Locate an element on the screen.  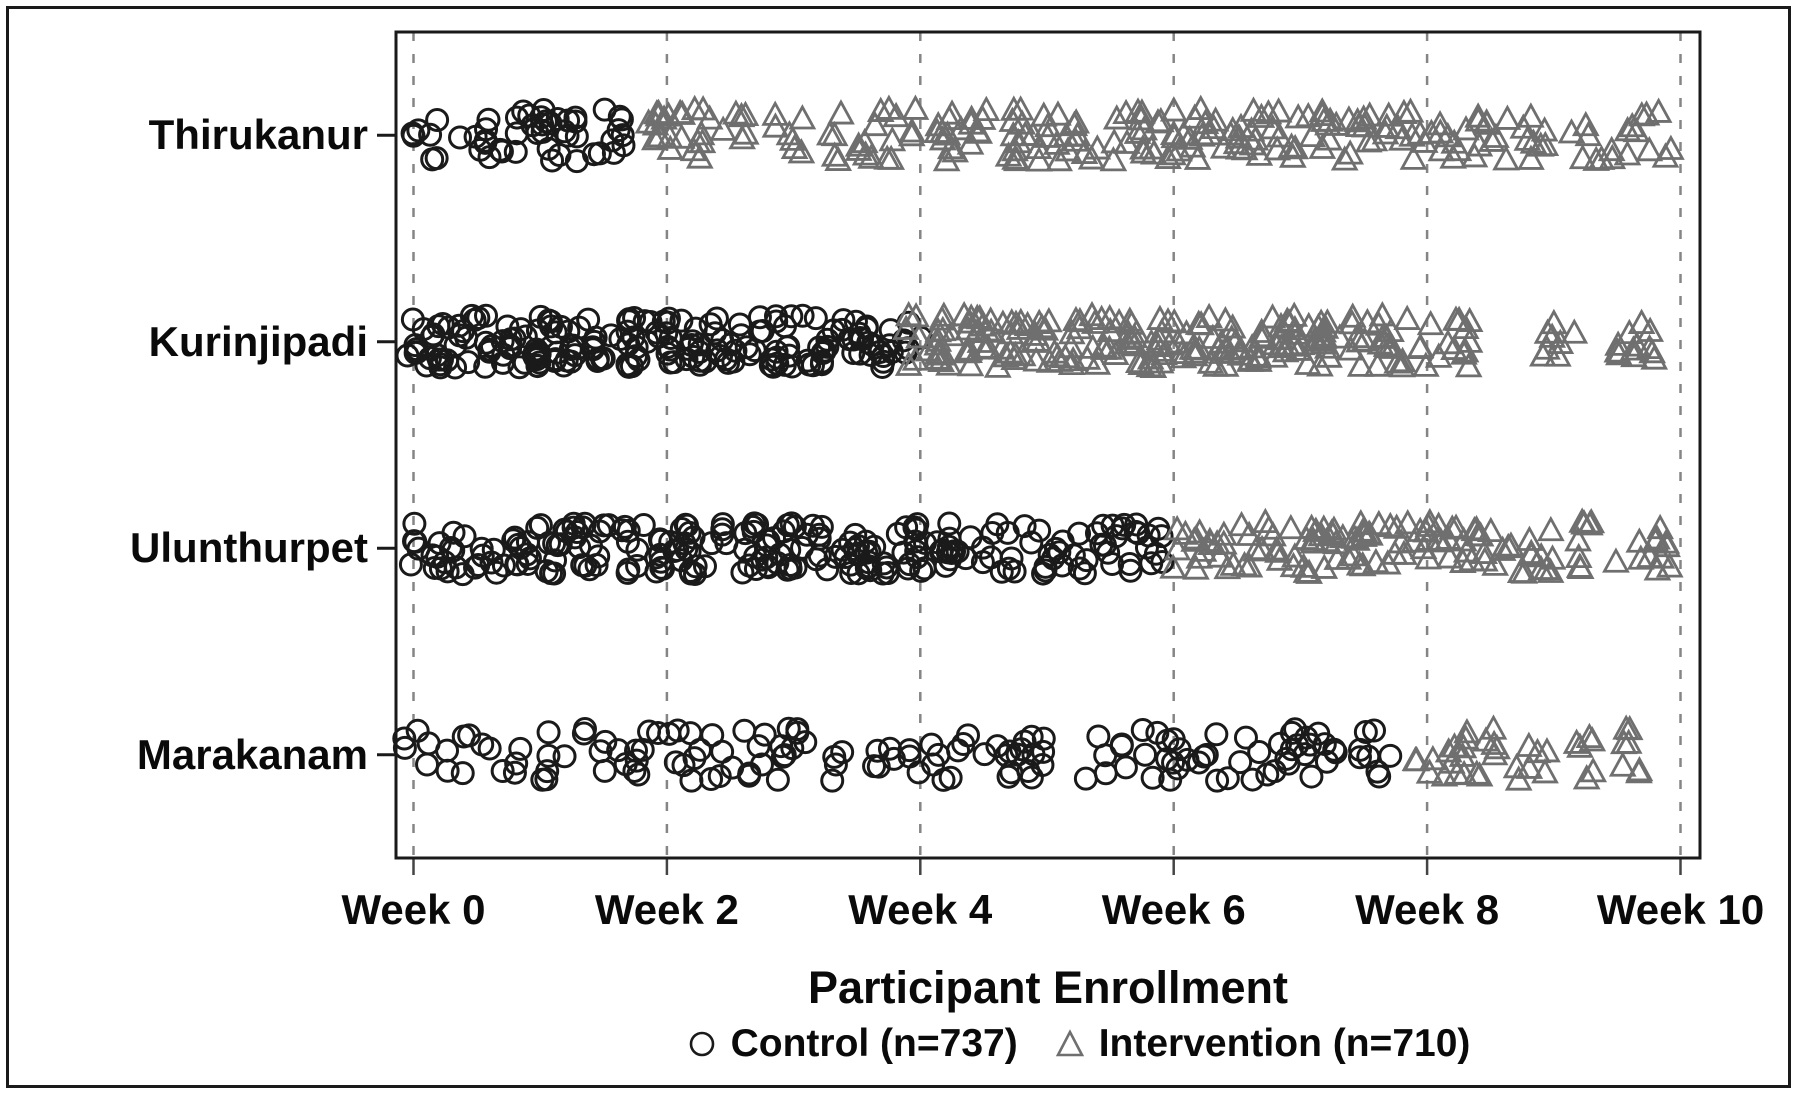
y-axis-label: Marakanam is located at coordinates (252, 754).